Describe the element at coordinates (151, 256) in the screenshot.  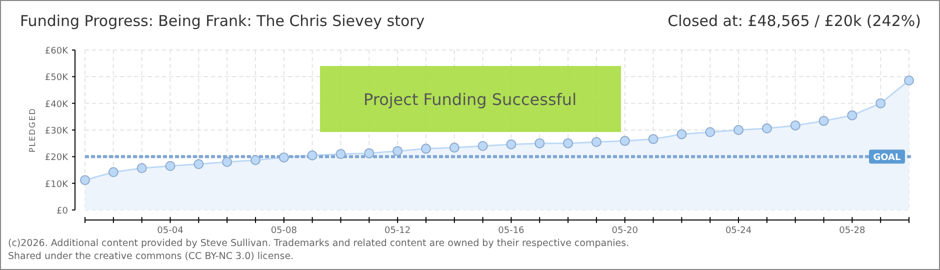
I see `text: Shared under the creative commons (CC BY-NC 3.0) license.` at that location.